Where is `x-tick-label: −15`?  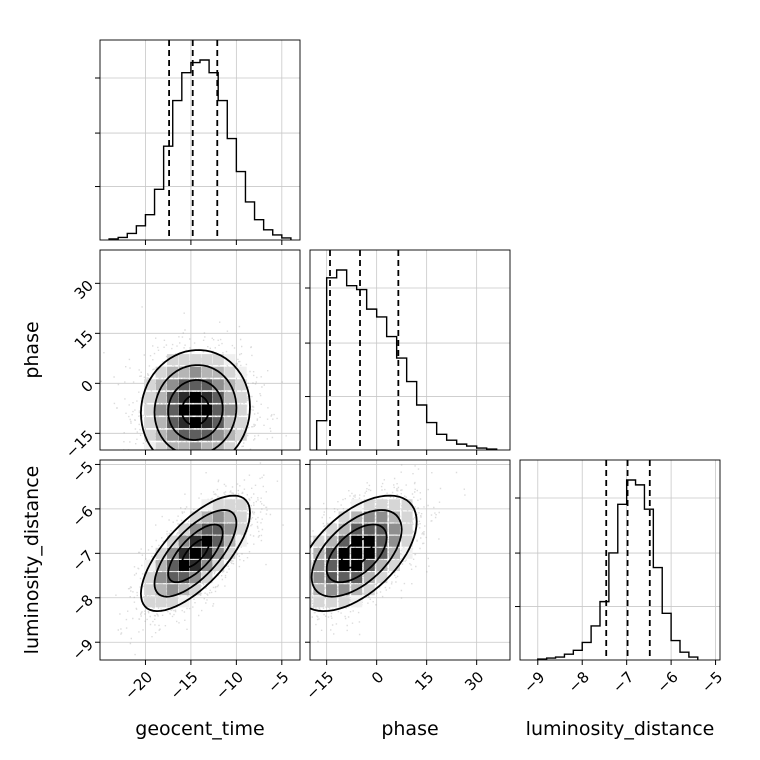 x-tick-label: −15 is located at coordinates (319, 685).